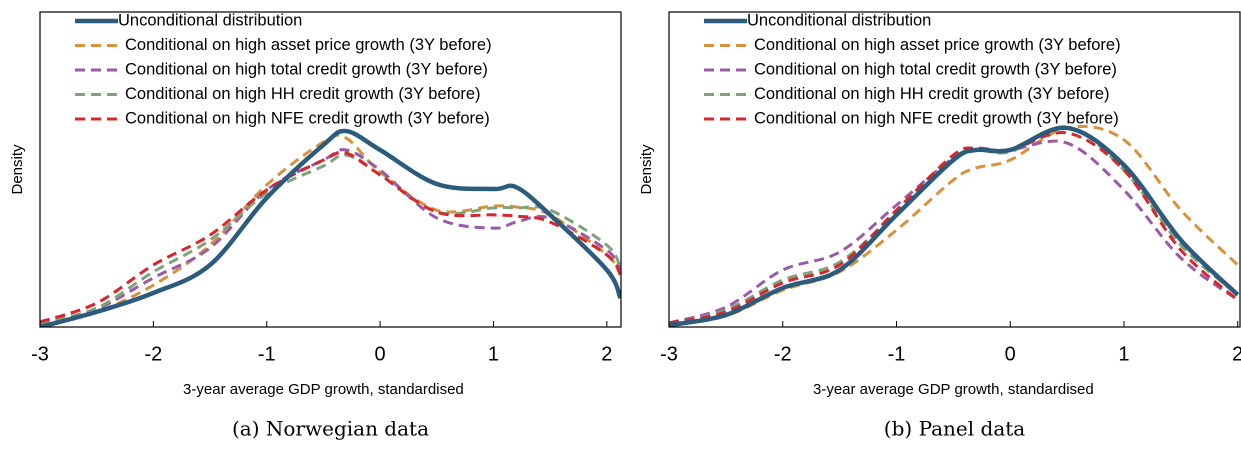 This screenshot has height=455, width=1241. What do you see at coordinates (330, 429) in the screenshot?
I see `caption: (a) Norwegian data` at bounding box center [330, 429].